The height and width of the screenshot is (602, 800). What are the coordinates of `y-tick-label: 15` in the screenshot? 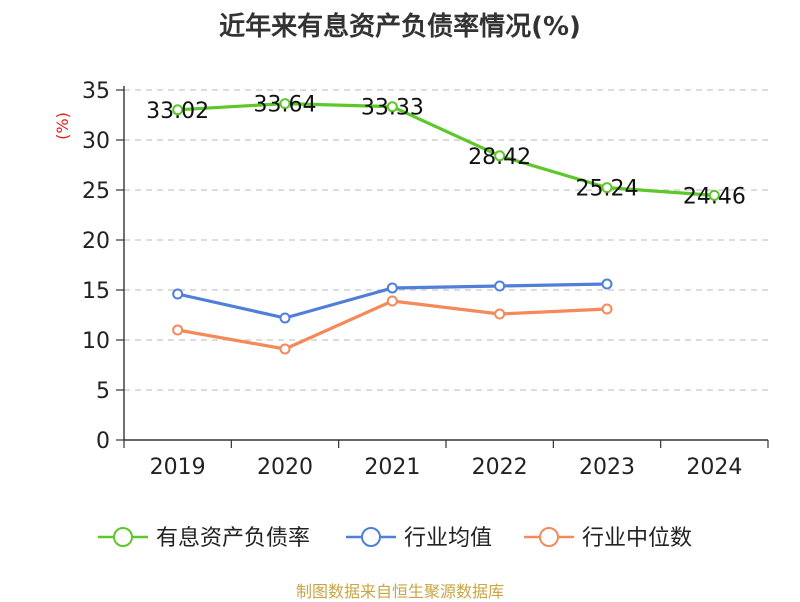 It's located at (96, 291).